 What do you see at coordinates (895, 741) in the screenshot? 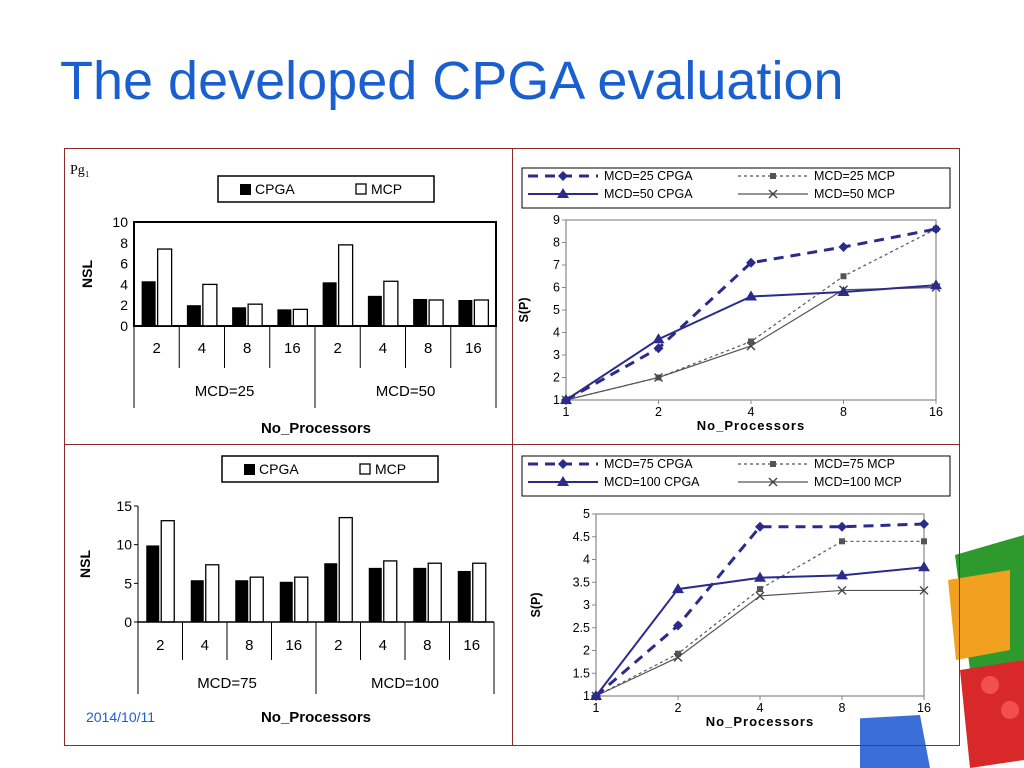
I see `blue-brick` at bounding box center [895, 741].